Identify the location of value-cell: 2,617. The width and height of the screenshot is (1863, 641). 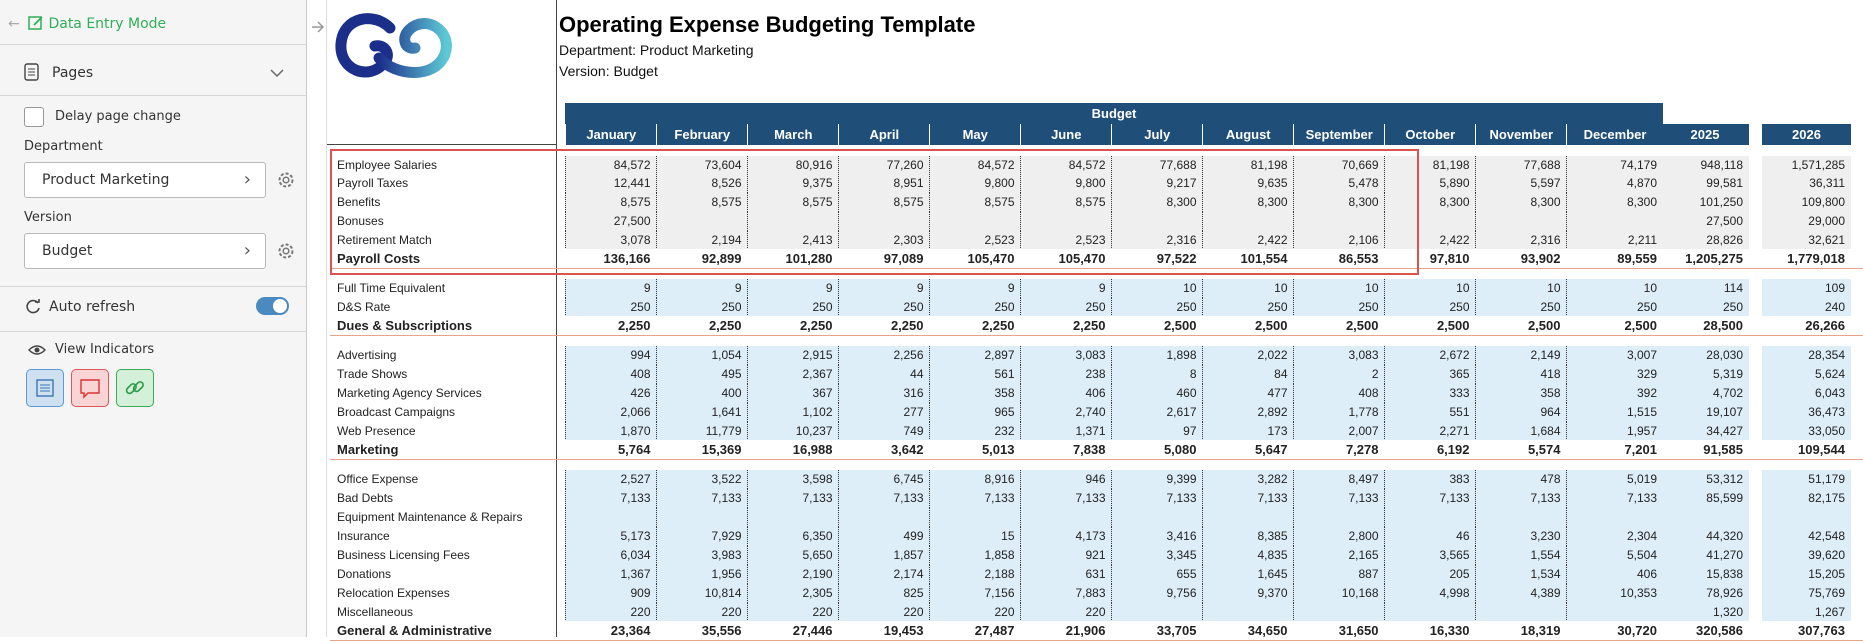
(1157, 412).